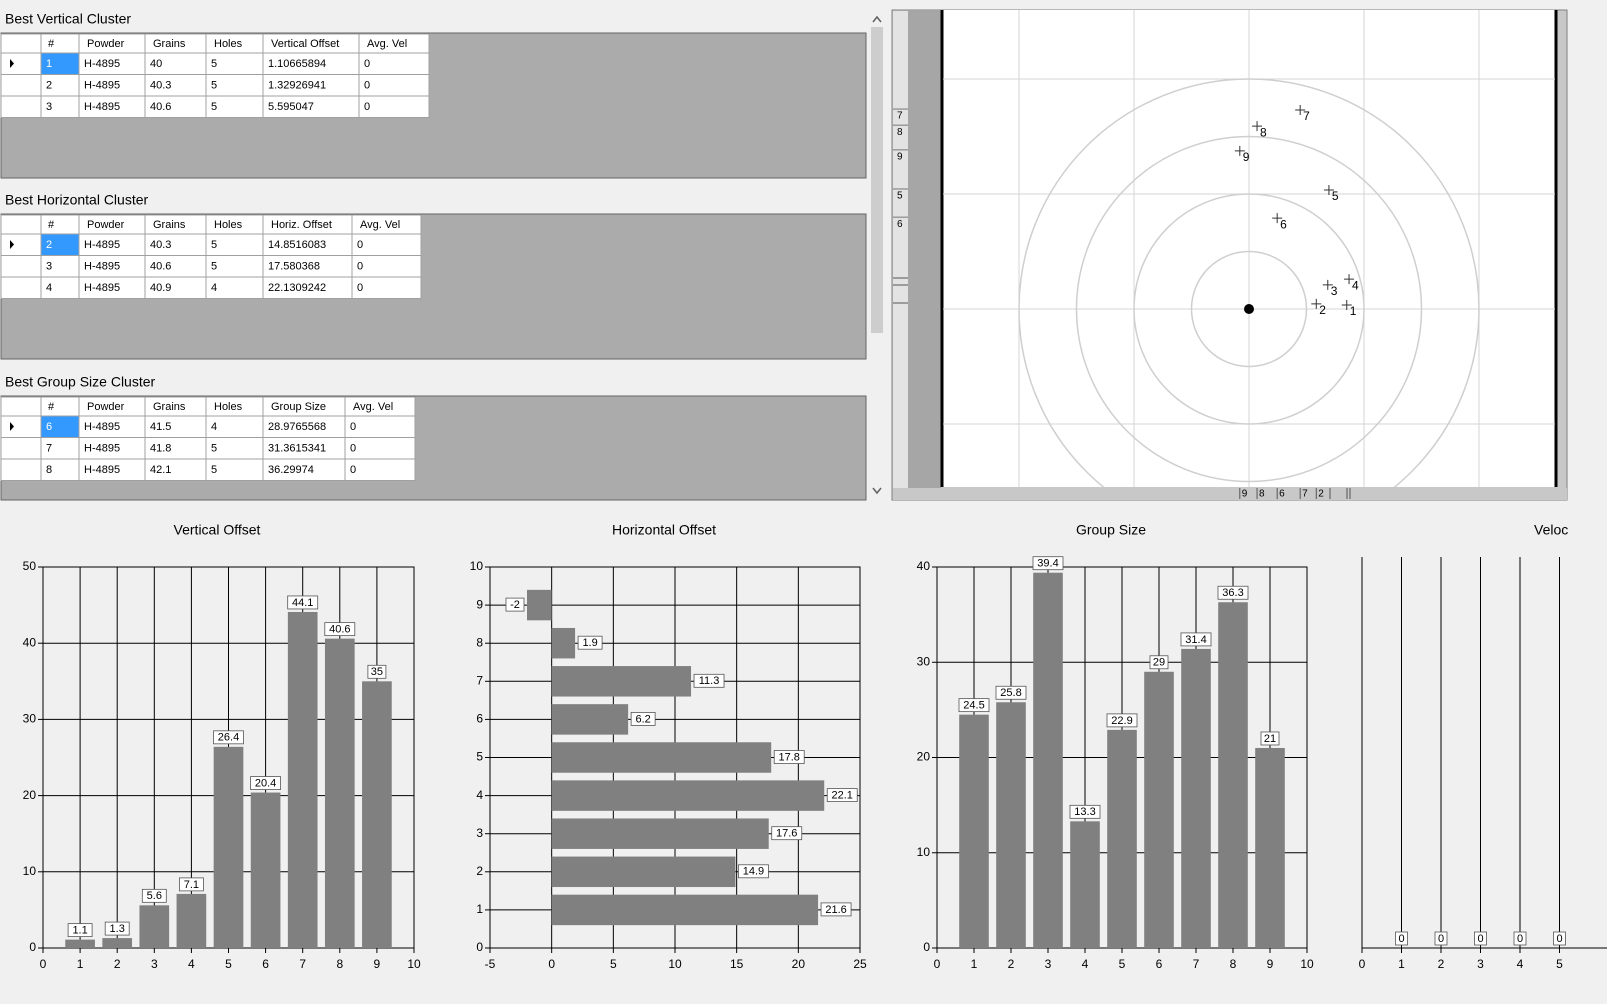  I want to click on value-label: 21.6, so click(835, 910).